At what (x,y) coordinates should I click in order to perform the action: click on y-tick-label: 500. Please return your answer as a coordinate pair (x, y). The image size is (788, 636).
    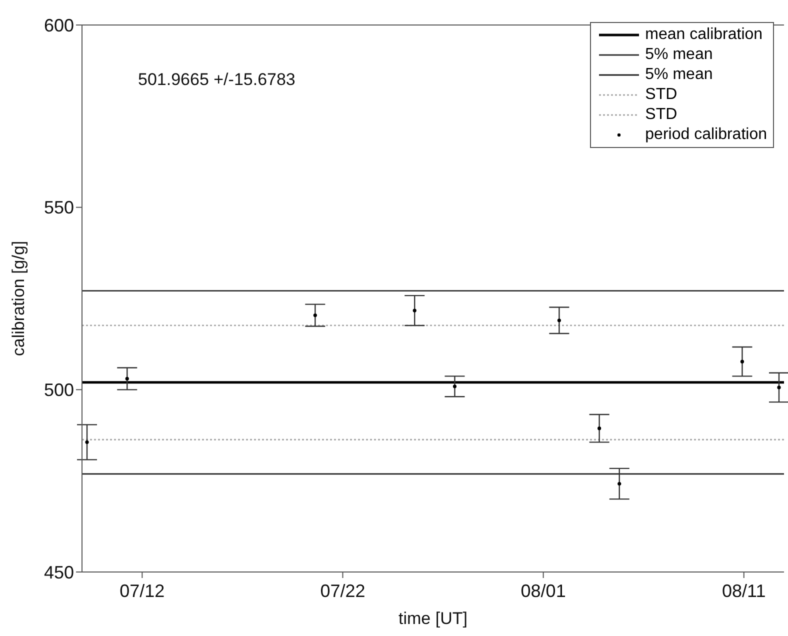
    Looking at the image, I should click on (59, 390).